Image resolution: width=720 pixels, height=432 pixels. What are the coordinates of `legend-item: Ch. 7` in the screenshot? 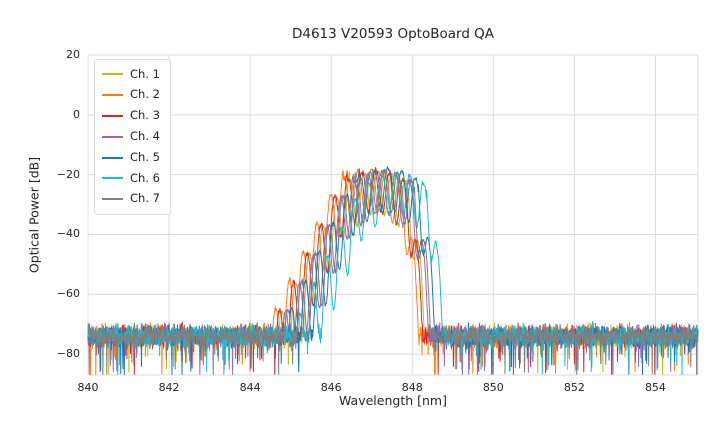 It's located at (131, 199).